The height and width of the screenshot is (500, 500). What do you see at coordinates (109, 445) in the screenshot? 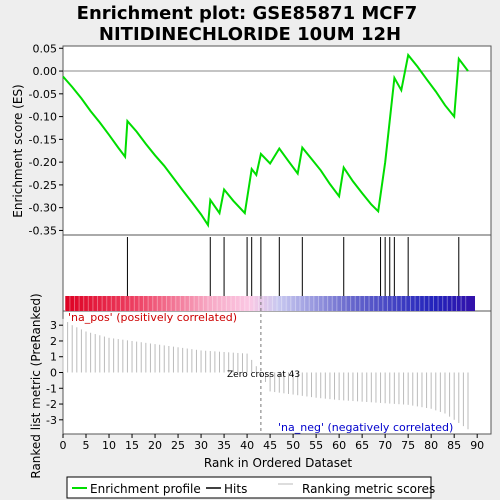
I see `x-tick-label: 10` at bounding box center [109, 445].